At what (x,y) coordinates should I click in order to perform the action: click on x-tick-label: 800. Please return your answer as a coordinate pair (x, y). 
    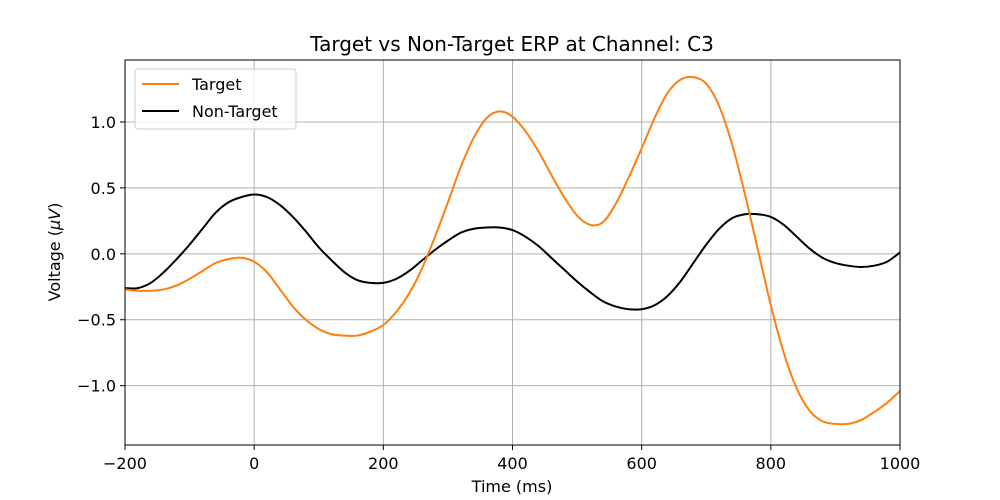
    Looking at the image, I should click on (771, 463).